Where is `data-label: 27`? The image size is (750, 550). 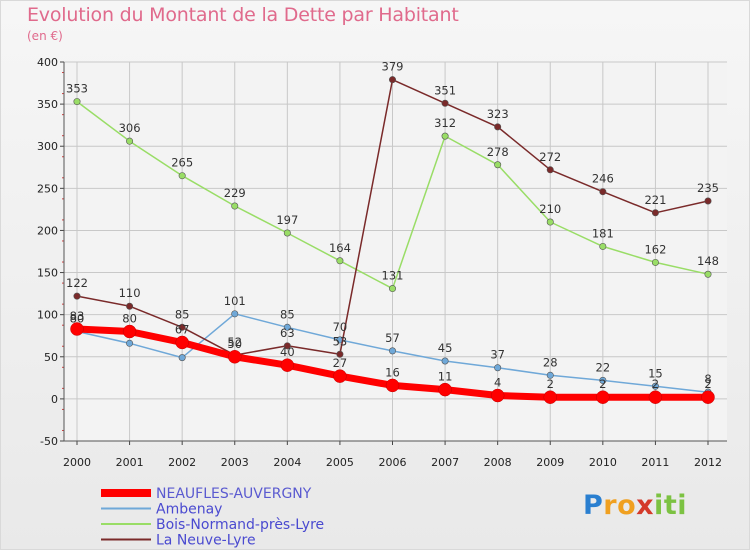 data-label: 27 is located at coordinates (340, 363).